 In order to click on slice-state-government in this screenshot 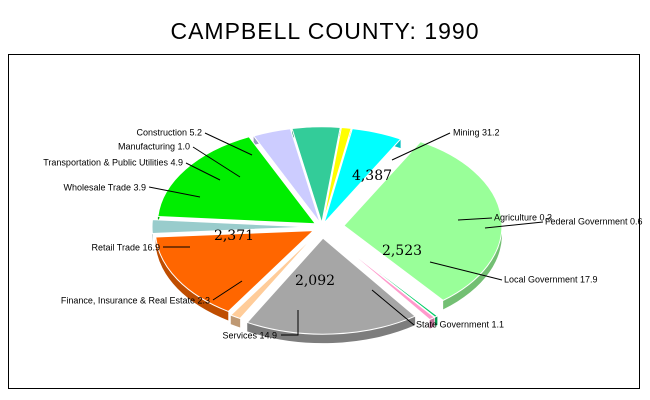, I will do `click(273, 276)`.